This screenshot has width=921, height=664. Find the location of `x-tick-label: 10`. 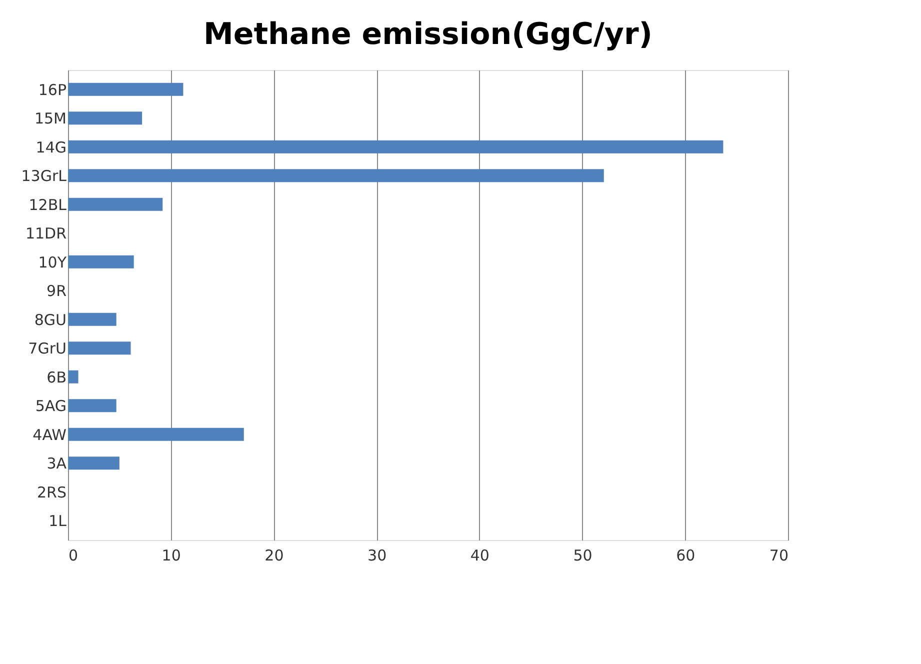

x-tick-label: 10 is located at coordinates (171, 555).